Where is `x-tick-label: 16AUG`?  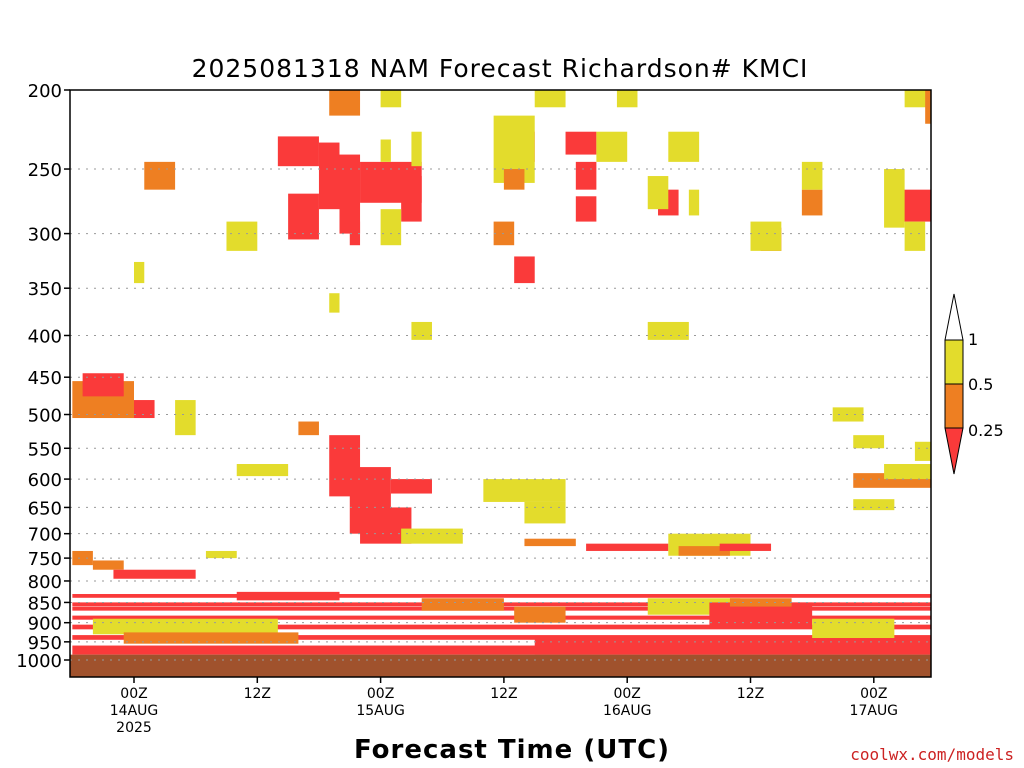 x-tick-label: 16AUG is located at coordinates (627, 711).